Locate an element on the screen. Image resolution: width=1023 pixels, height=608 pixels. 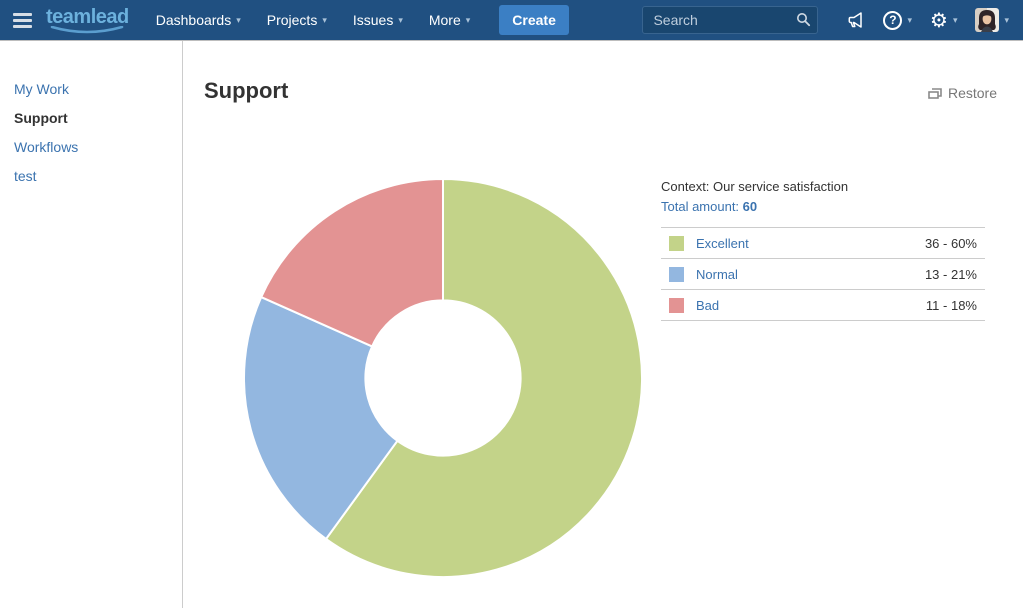
legend-row-normal: Normal 13 - 21% is located at coordinates (823, 274).